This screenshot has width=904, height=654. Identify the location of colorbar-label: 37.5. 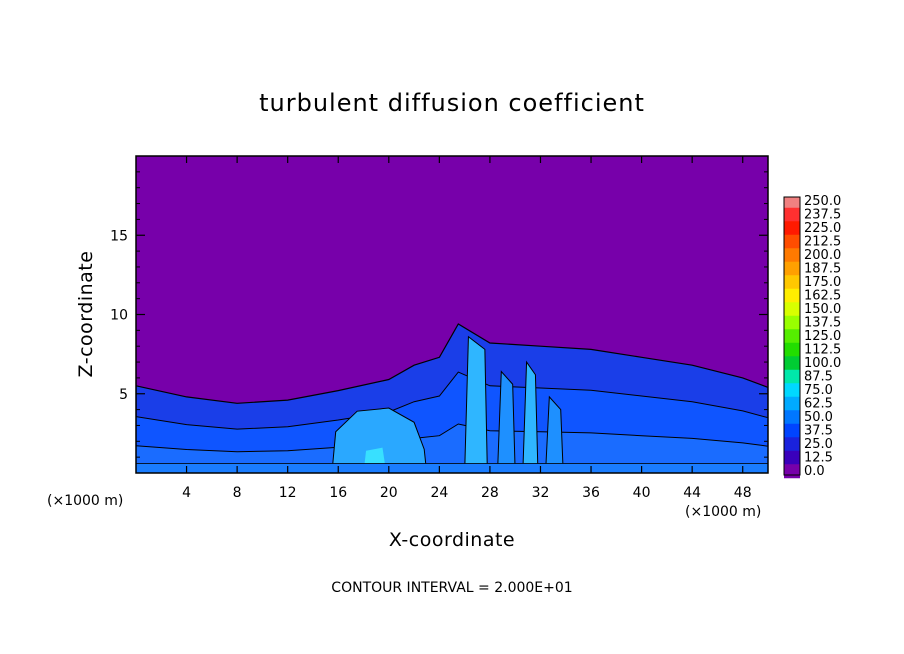
(818, 431).